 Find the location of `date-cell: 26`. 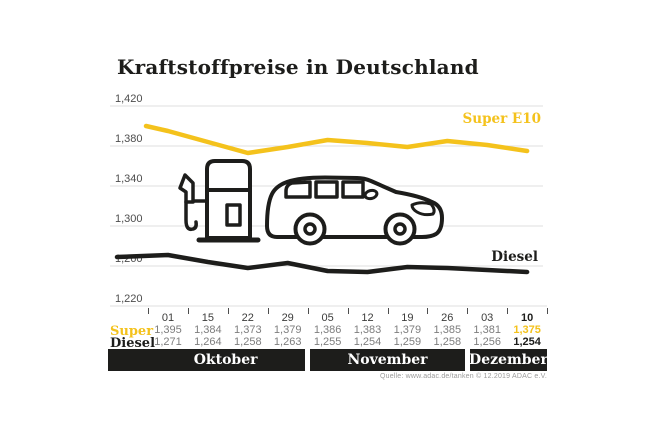

date-cell: 26 is located at coordinates (447, 318).